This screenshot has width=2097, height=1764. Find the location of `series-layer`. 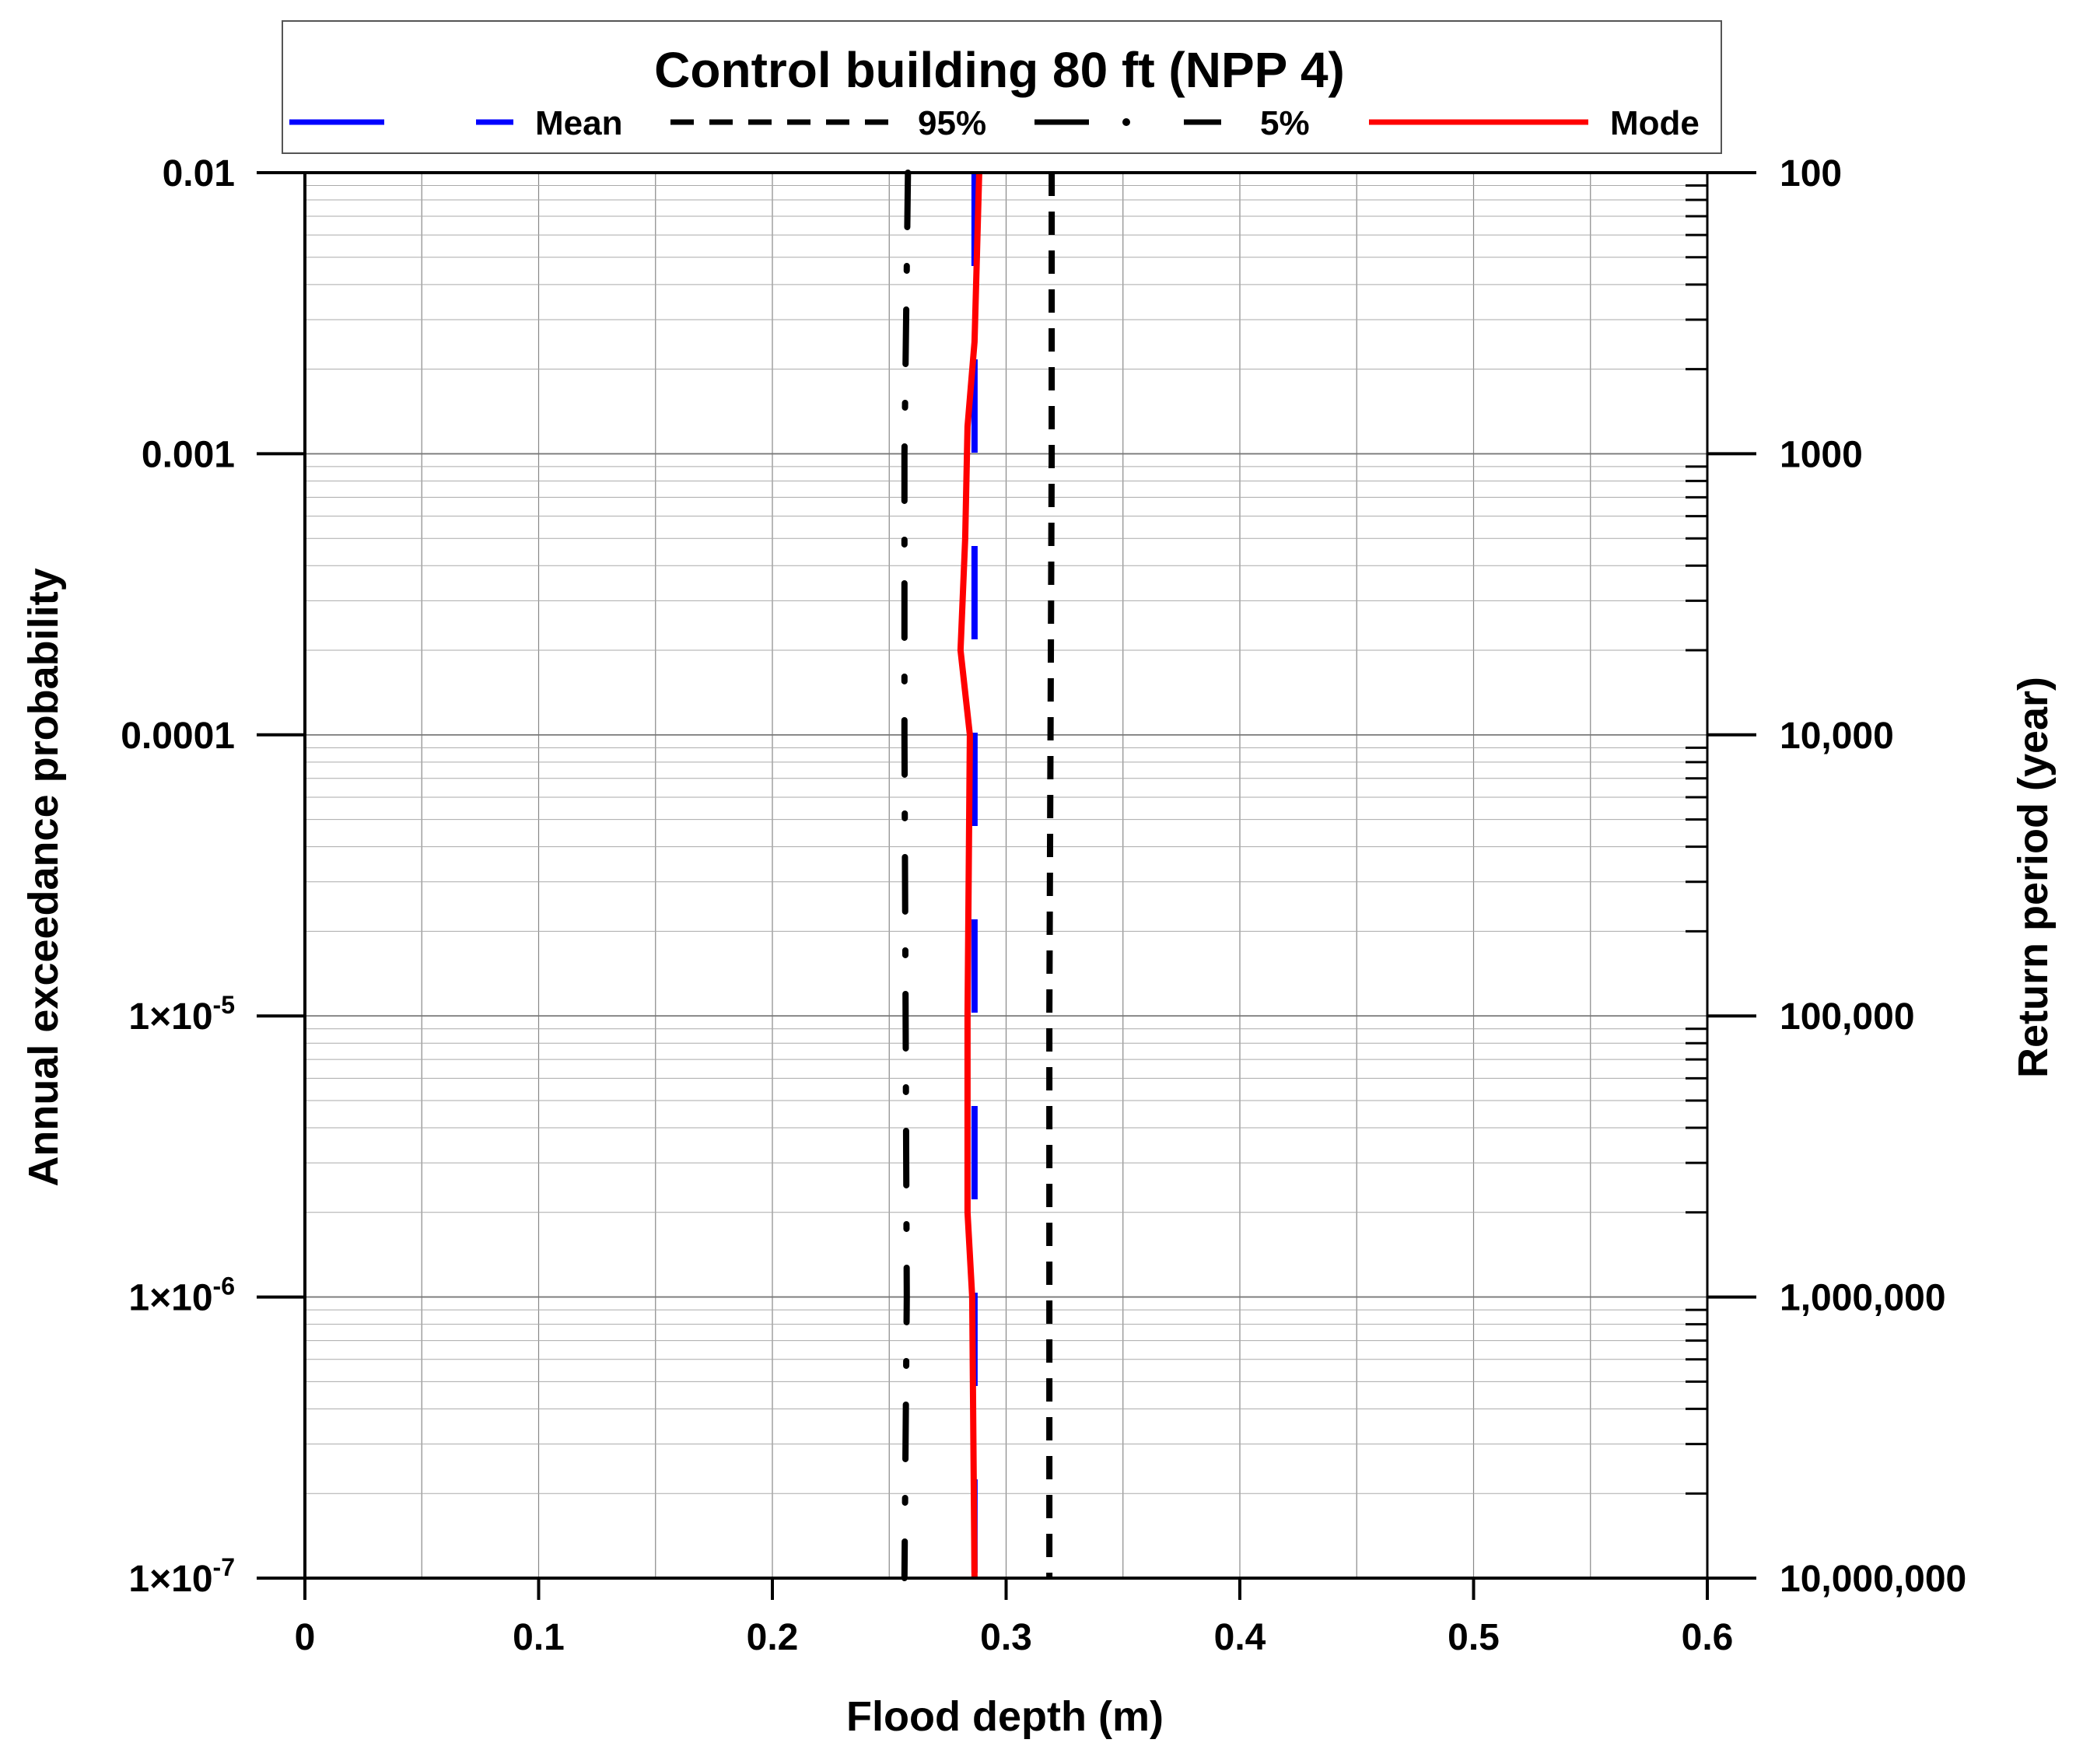

series-layer is located at coordinates (979, 876).